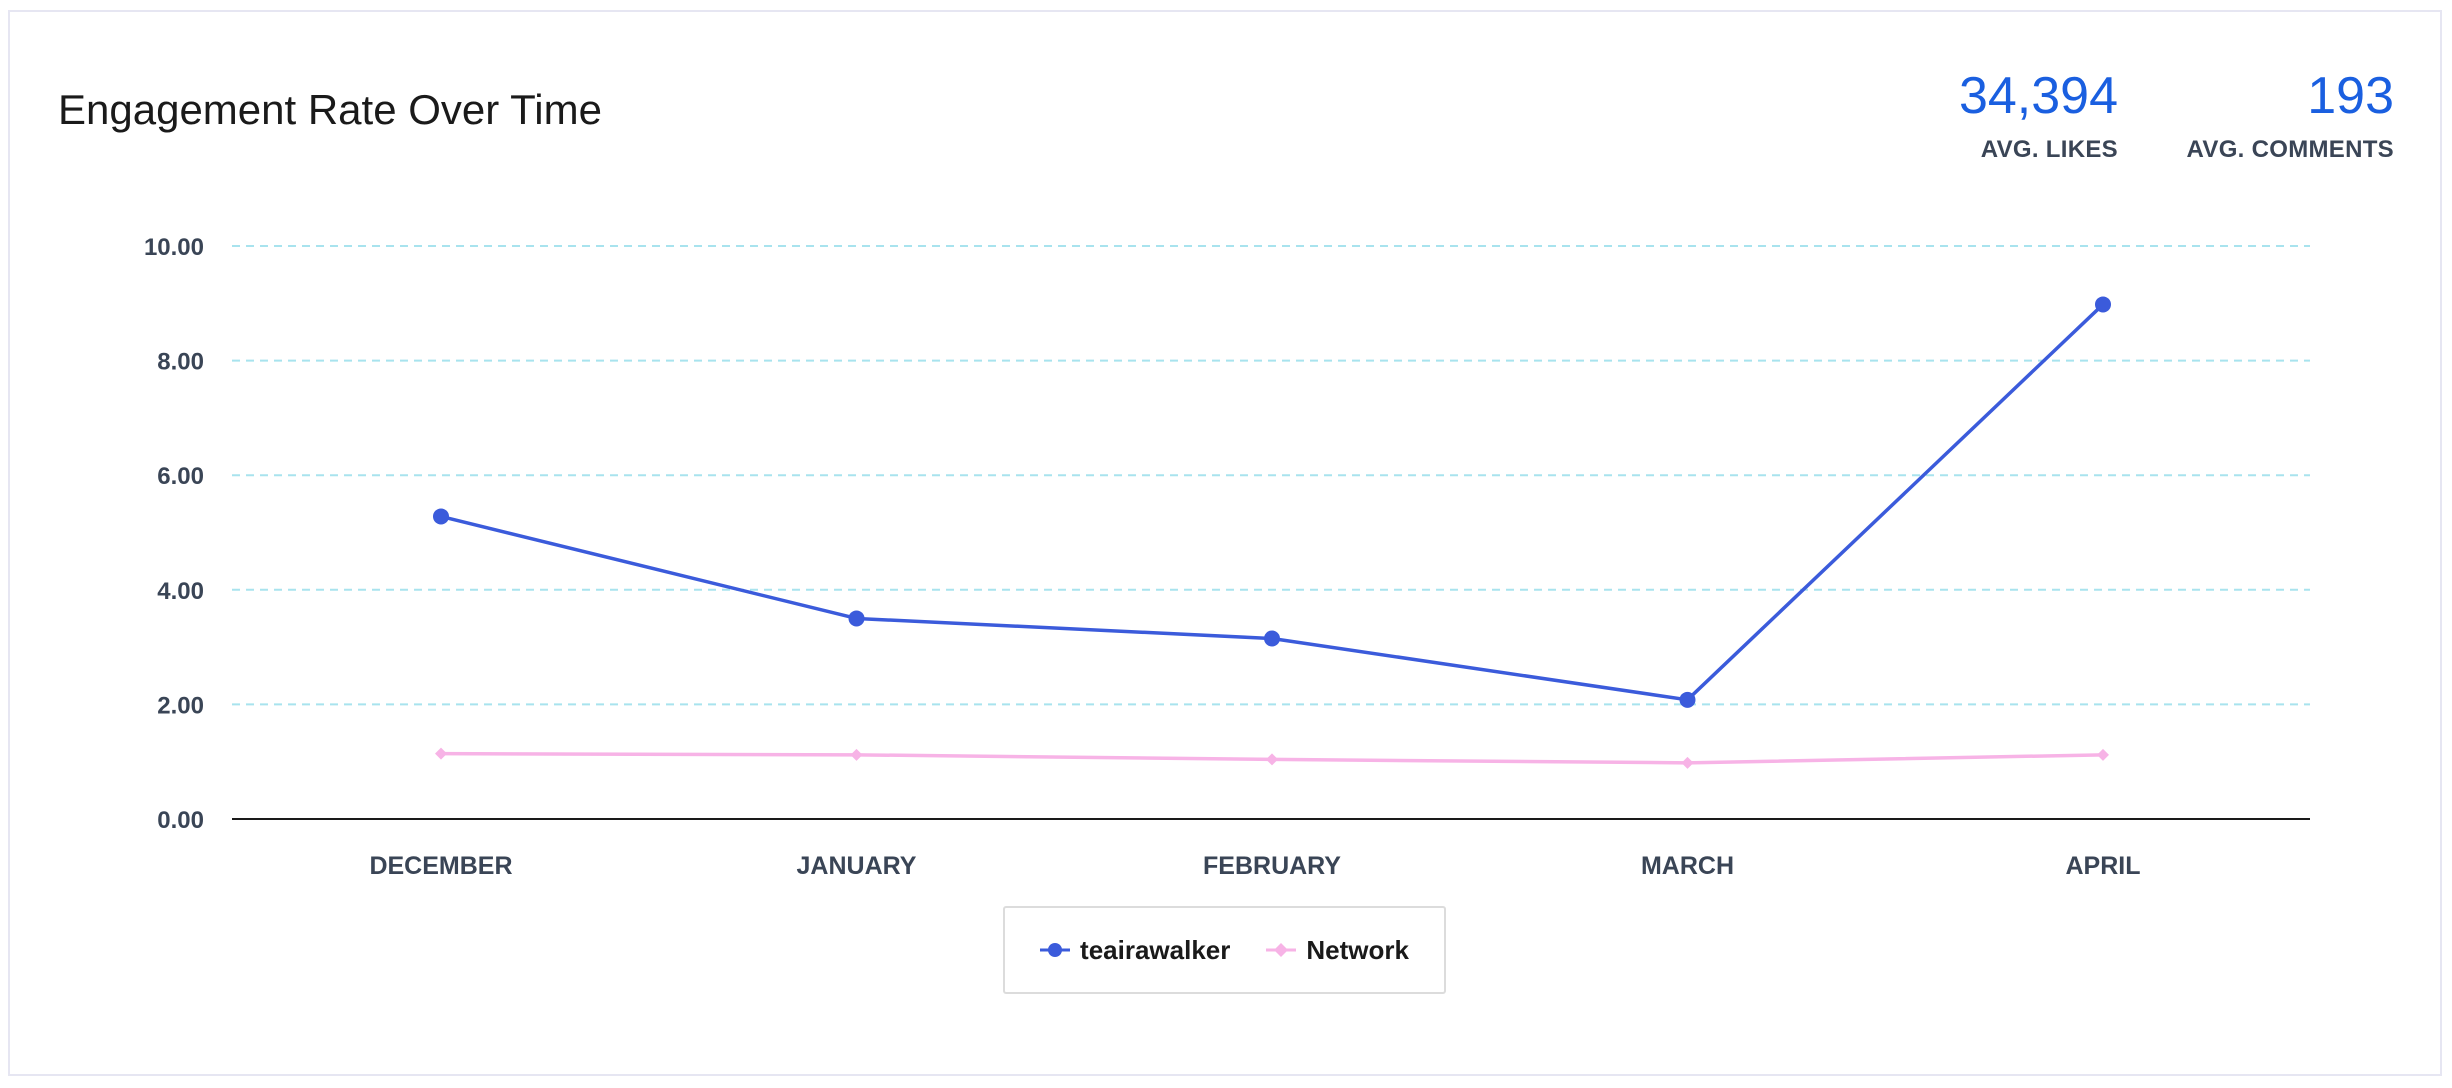 The image size is (2452, 1088). Describe the element at coordinates (2290, 149) in the screenshot. I see `avg-comments-label: AVG. COMMENTS` at that location.